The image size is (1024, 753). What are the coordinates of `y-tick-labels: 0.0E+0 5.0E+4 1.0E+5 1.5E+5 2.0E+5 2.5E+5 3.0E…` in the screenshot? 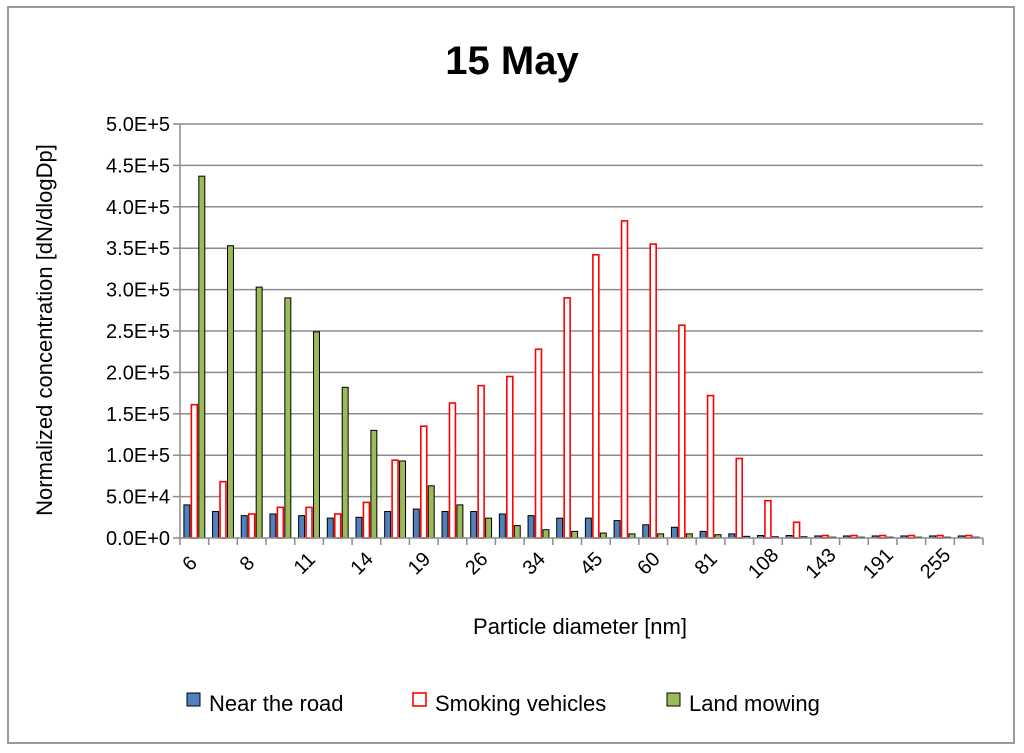 It's located at (138, 332).